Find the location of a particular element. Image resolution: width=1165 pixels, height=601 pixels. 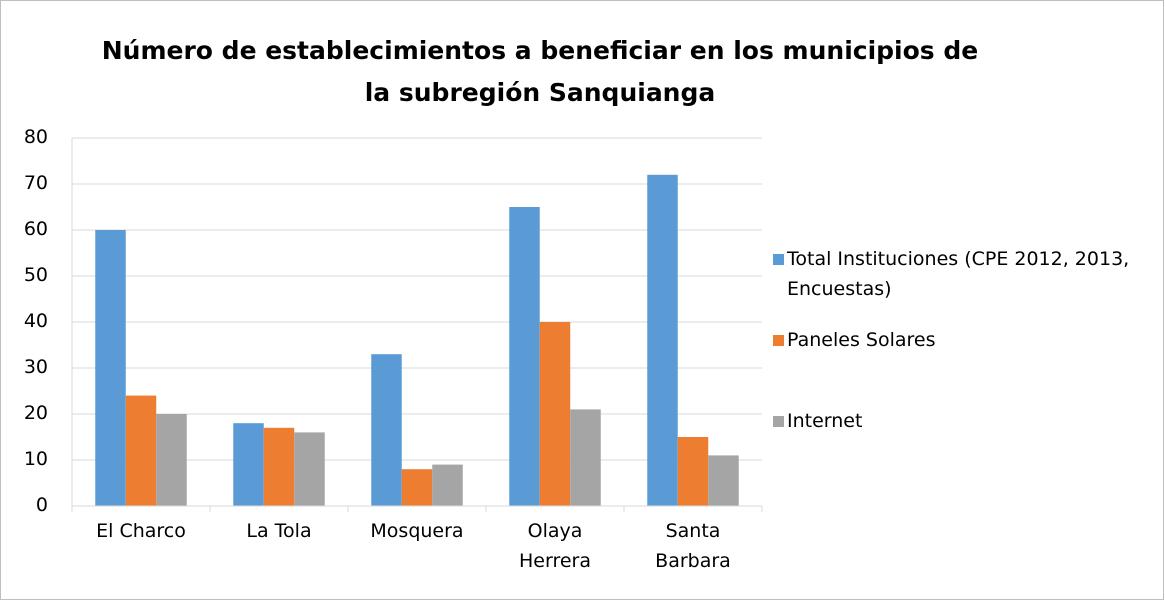

y-tick-label: 10 is located at coordinates (35, 459).